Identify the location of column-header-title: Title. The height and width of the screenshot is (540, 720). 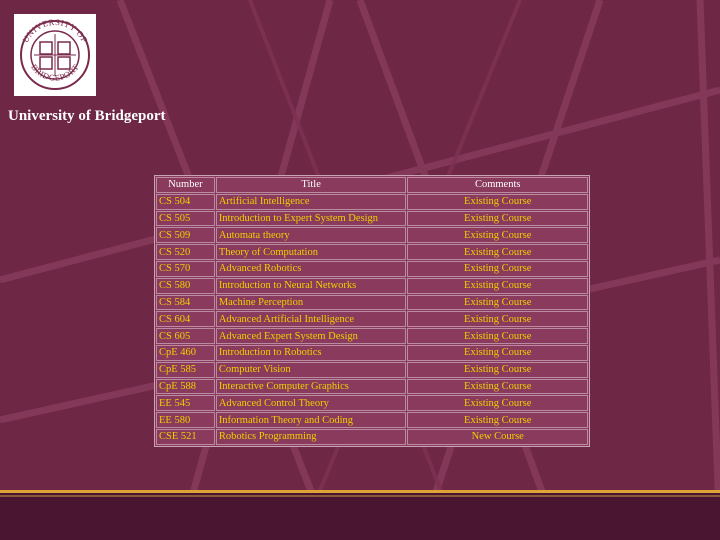
(311, 185).